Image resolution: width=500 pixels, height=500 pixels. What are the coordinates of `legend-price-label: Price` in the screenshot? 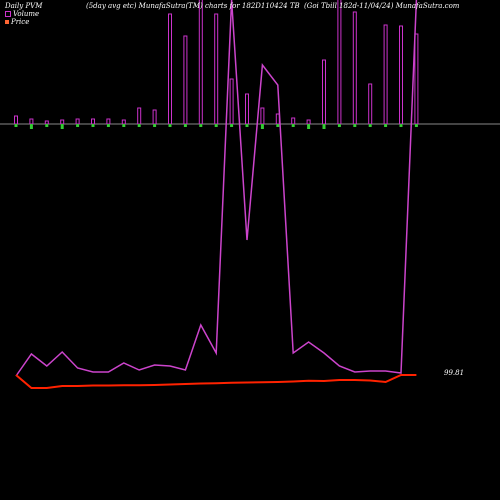 It's located at (20, 22).